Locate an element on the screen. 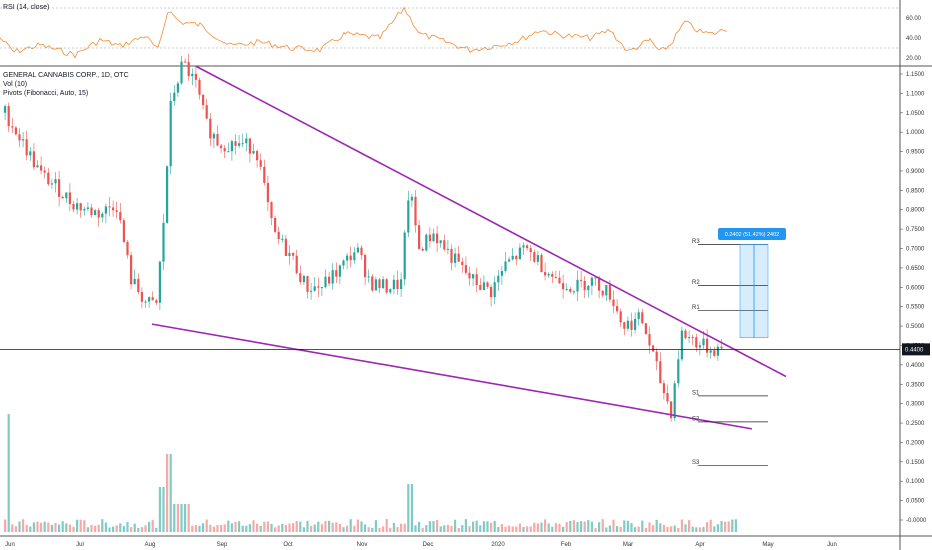 The height and width of the screenshot is (550, 932). price-tick-label: 0.6500 is located at coordinates (915, 269).